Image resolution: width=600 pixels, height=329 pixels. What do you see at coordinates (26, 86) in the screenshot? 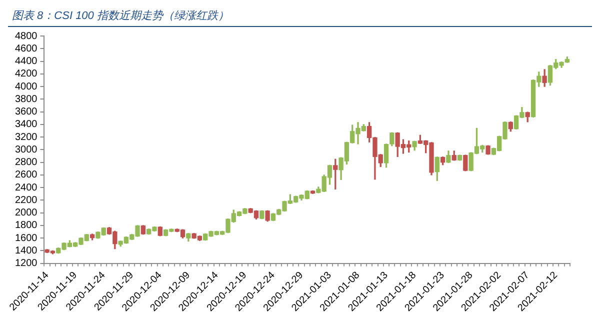
I see `y-tick-label: 4000` at bounding box center [26, 86].